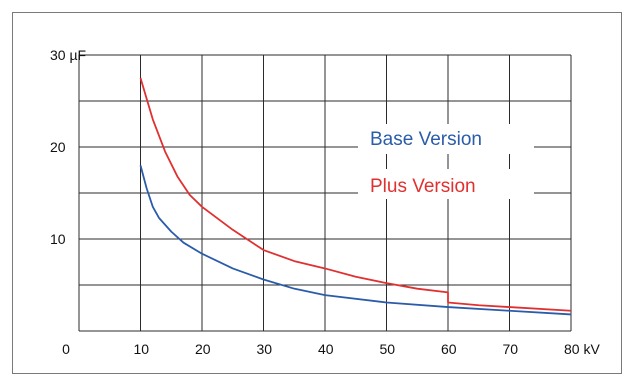 This screenshot has width=635, height=387. Describe the element at coordinates (426, 139) in the screenshot. I see `legend-label-0: Base Version` at that location.